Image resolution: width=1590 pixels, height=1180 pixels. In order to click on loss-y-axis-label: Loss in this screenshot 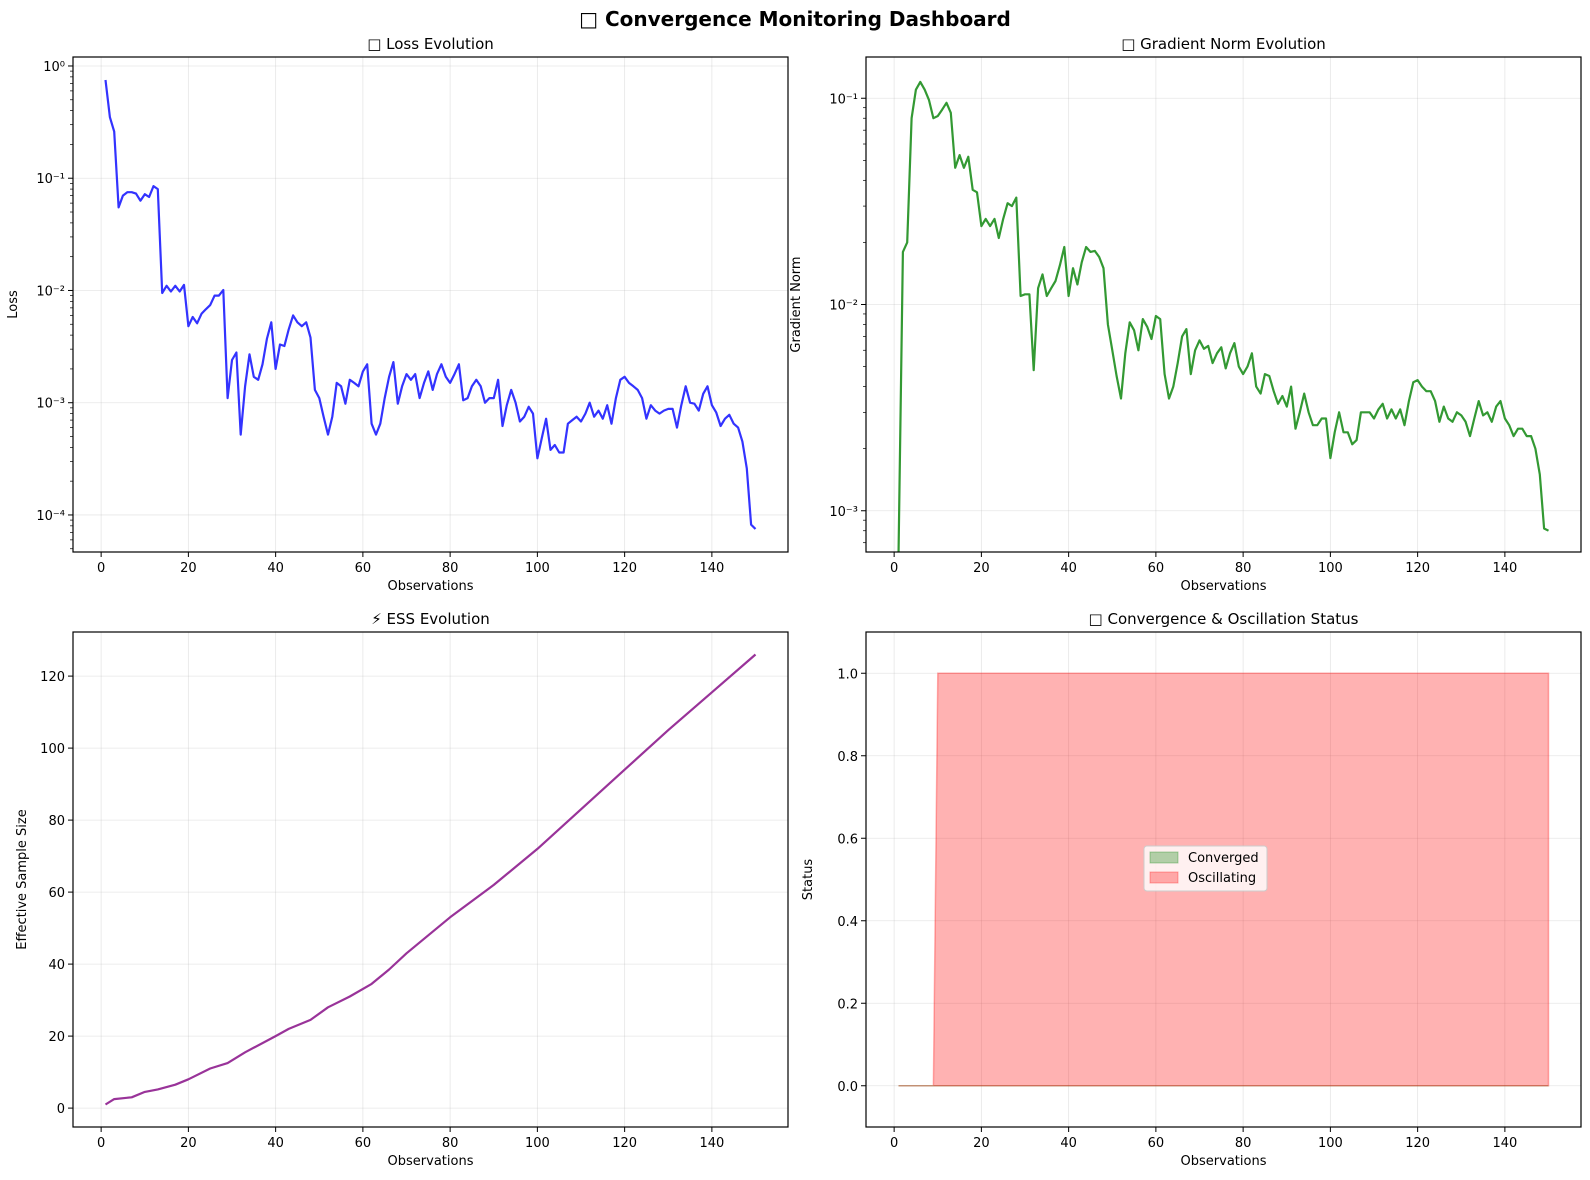, I will do `click(13, 304)`.